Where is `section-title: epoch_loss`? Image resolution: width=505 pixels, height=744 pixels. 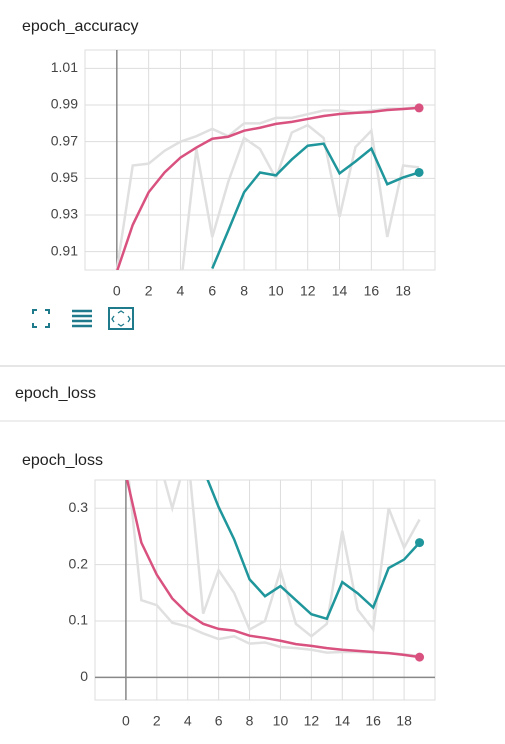
section-title: epoch_loss is located at coordinates (55, 393).